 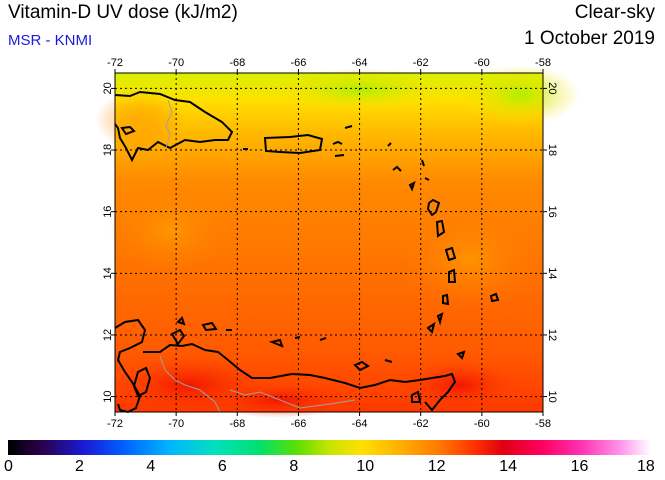 I want to click on colorbar-tick-label: 0, so click(x=8, y=466).